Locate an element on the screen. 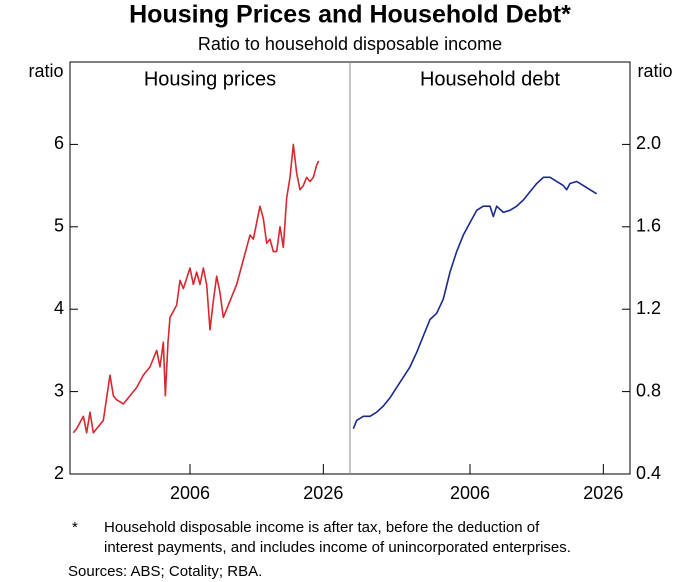 The image size is (700, 582). y-tick-label: 5 is located at coordinates (59, 226).